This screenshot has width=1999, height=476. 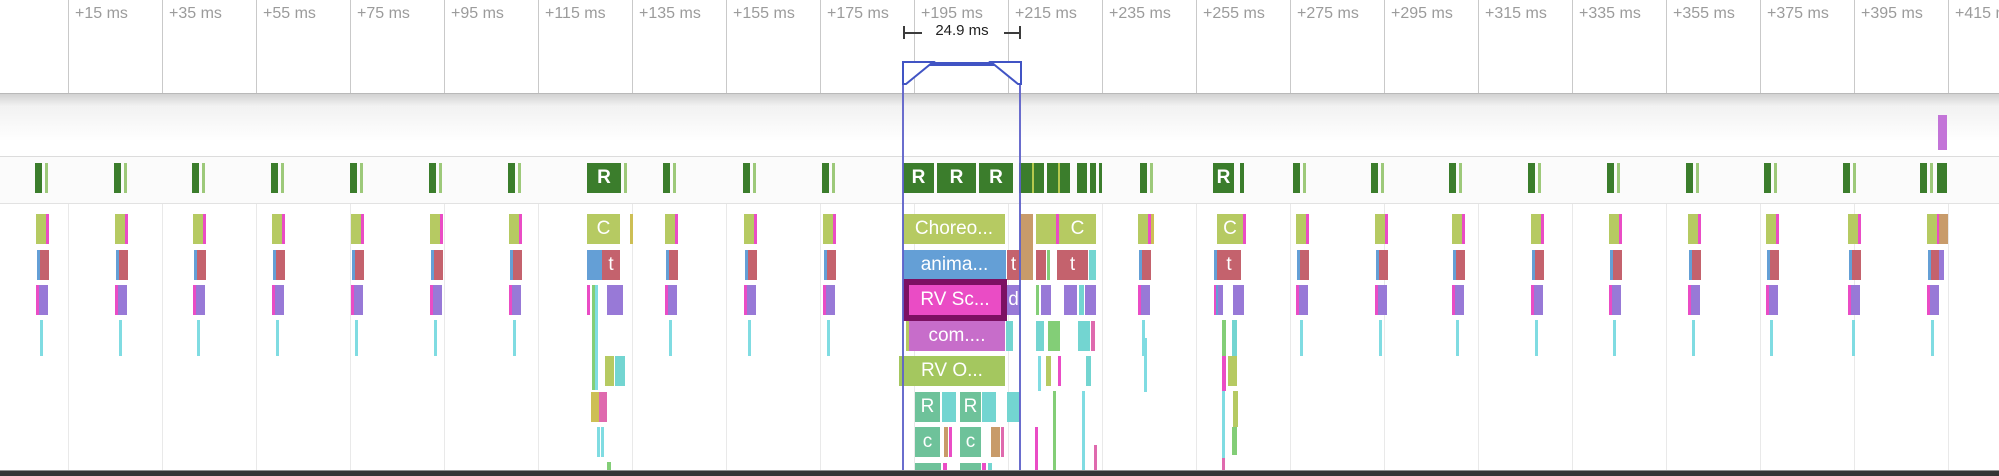 What do you see at coordinates (999, 132) in the screenshot?
I see `frames-track` at bounding box center [999, 132].